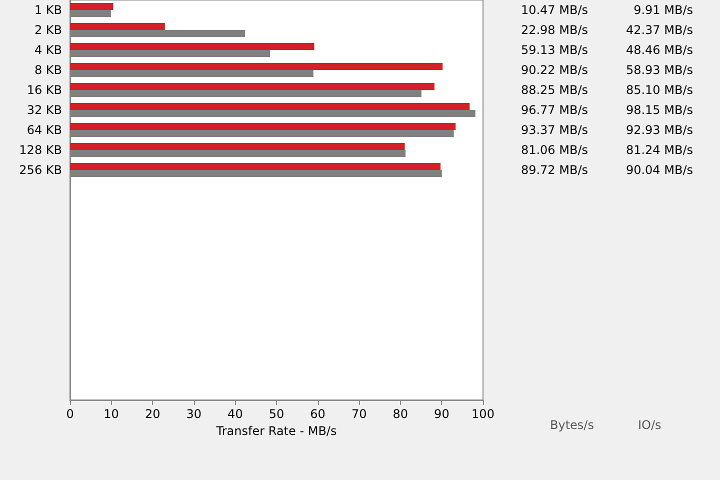  What do you see at coordinates (663, 10) in the screenshot?
I see `data-label: 9.91 MB/s` at bounding box center [663, 10].